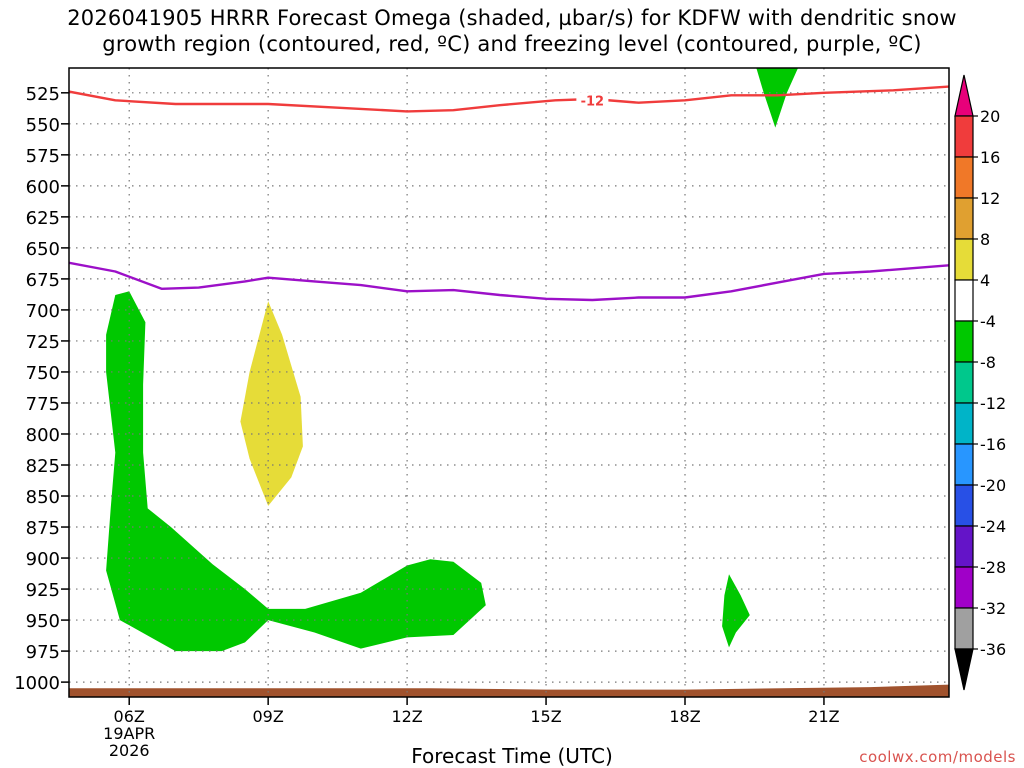  I want to click on colorbar-label-3: 8, so click(985, 239).